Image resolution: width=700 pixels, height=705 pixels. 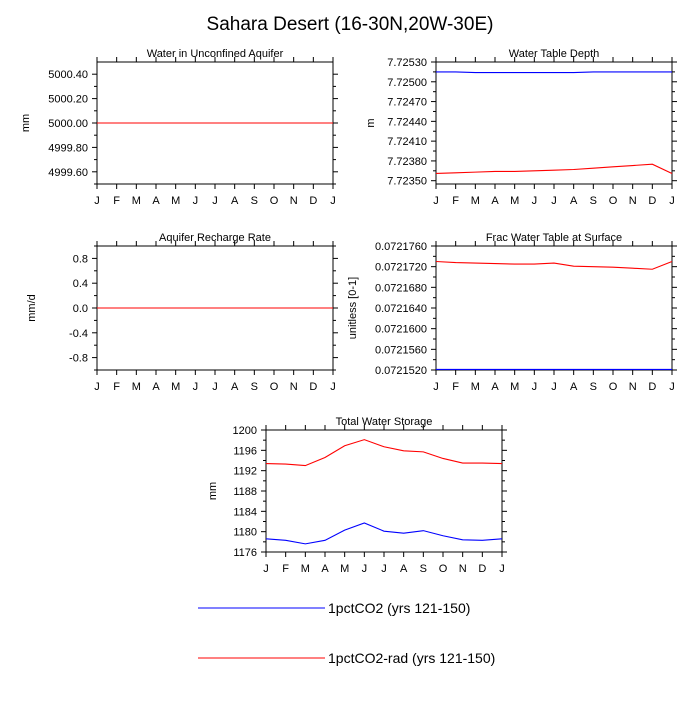 What do you see at coordinates (245, 431) in the screenshot?
I see `y-tick-label: 1200` at bounding box center [245, 431].